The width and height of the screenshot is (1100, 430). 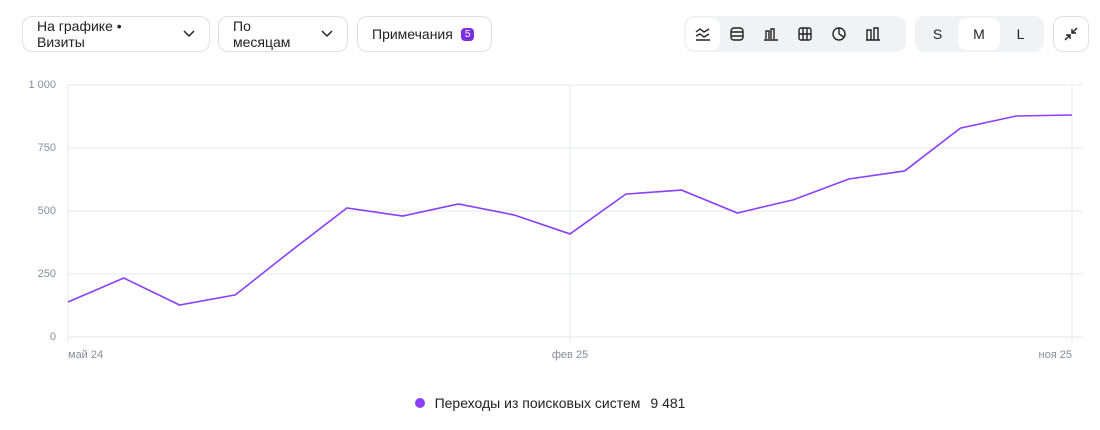 What do you see at coordinates (47, 274) in the screenshot?
I see `y-tick-label: 250` at bounding box center [47, 274].